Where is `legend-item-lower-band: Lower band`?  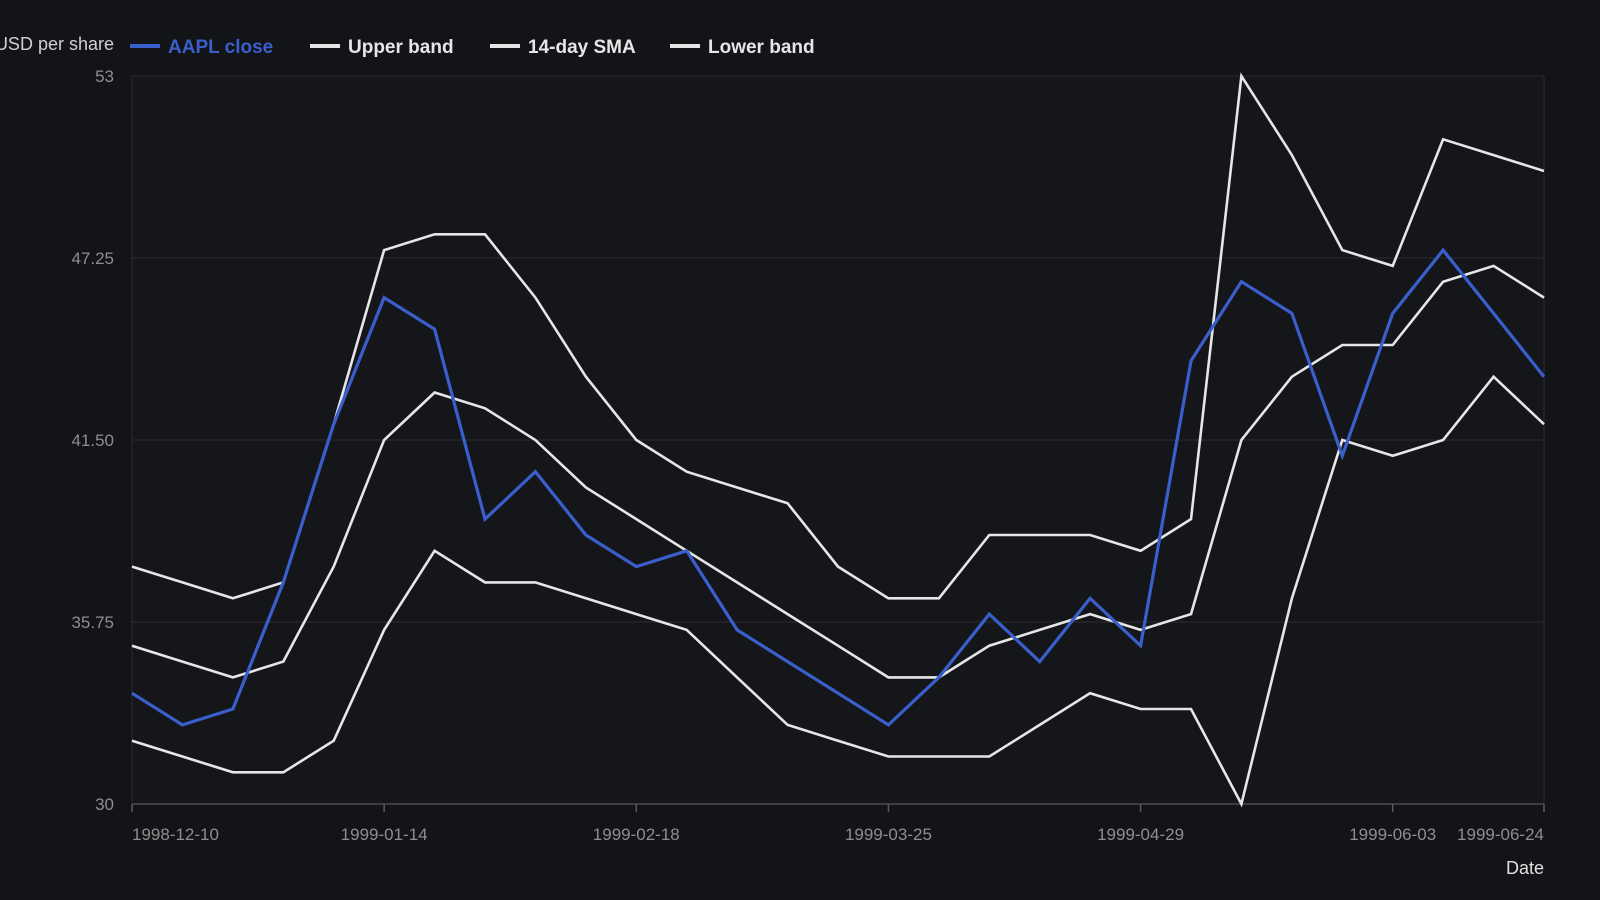 legend-item-lower-band: Lower band is located at coordinates (742, 47).